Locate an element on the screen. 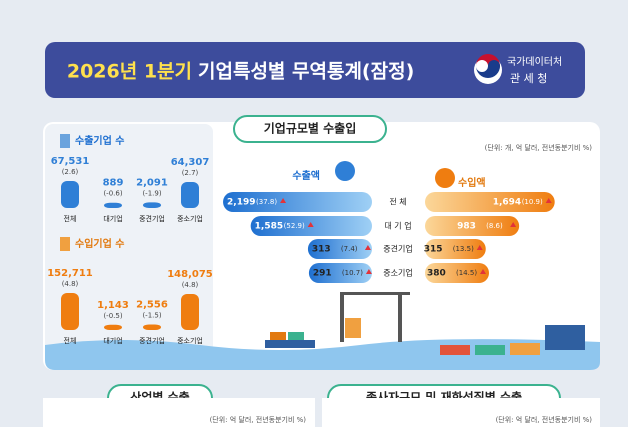  amount-value: 1,694 is located at coordinates (507, 203).